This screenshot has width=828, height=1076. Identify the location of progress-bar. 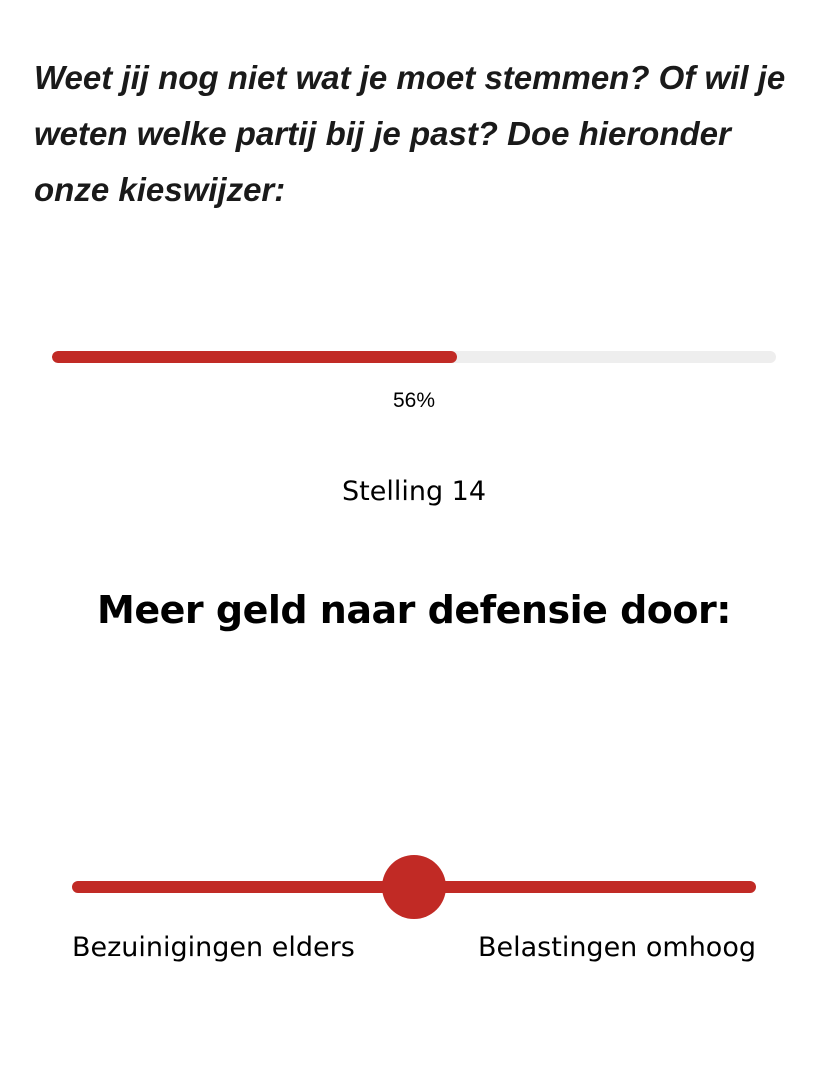
(414, 357).